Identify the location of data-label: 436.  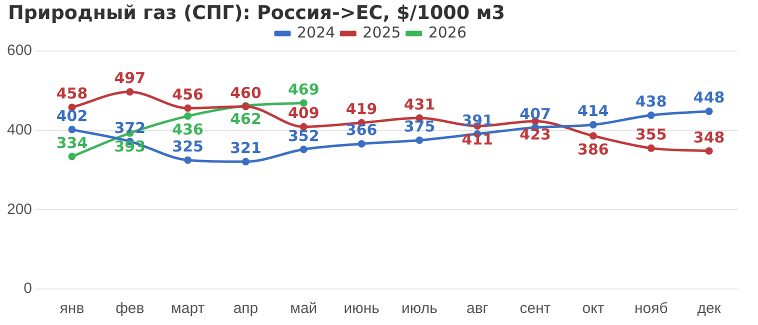
(188, 129).